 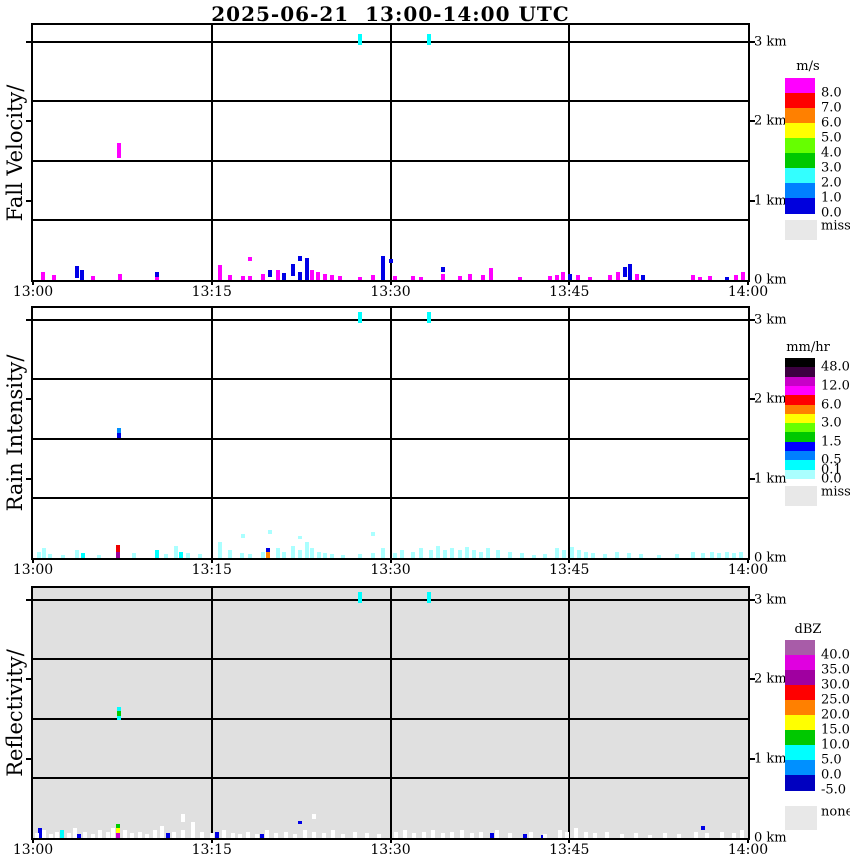 I want to click on time-tick-label: 14:00, so click(x=748, y=292).